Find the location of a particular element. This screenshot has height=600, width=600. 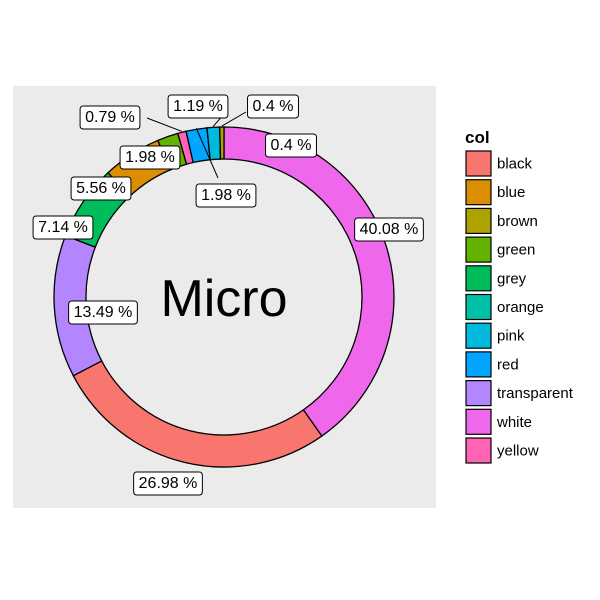

leader-line-brown is located at coordinates (234, 119).